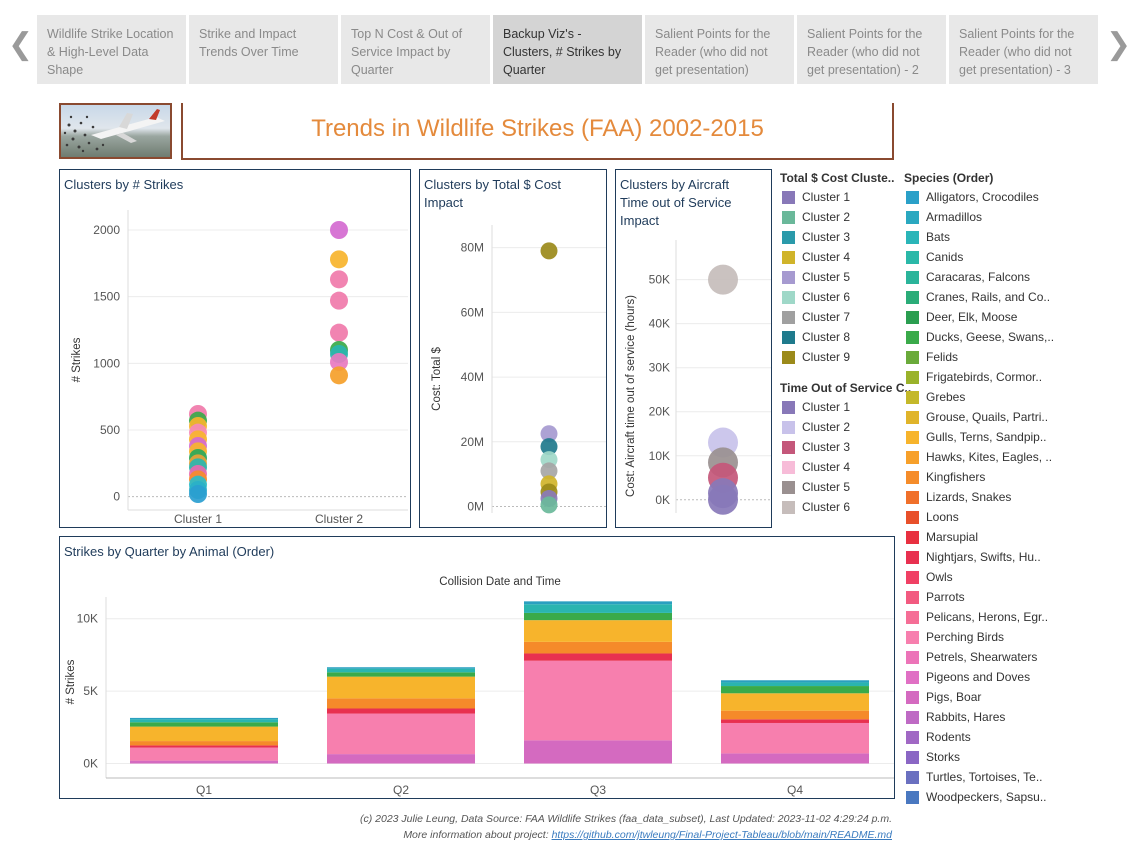 This screenshot has width=1137, height=857. Describe the element at coordinates (198, 519) in the screenshot. I see `x-tick-label: Cluster 1` at that location.